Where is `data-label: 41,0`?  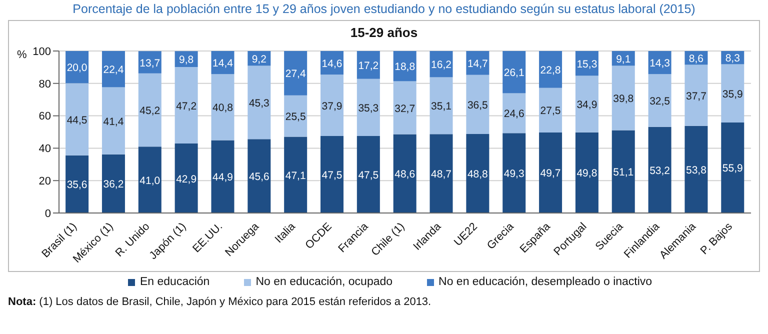 data-label: 41,0 is located at coordinates (150, 180).